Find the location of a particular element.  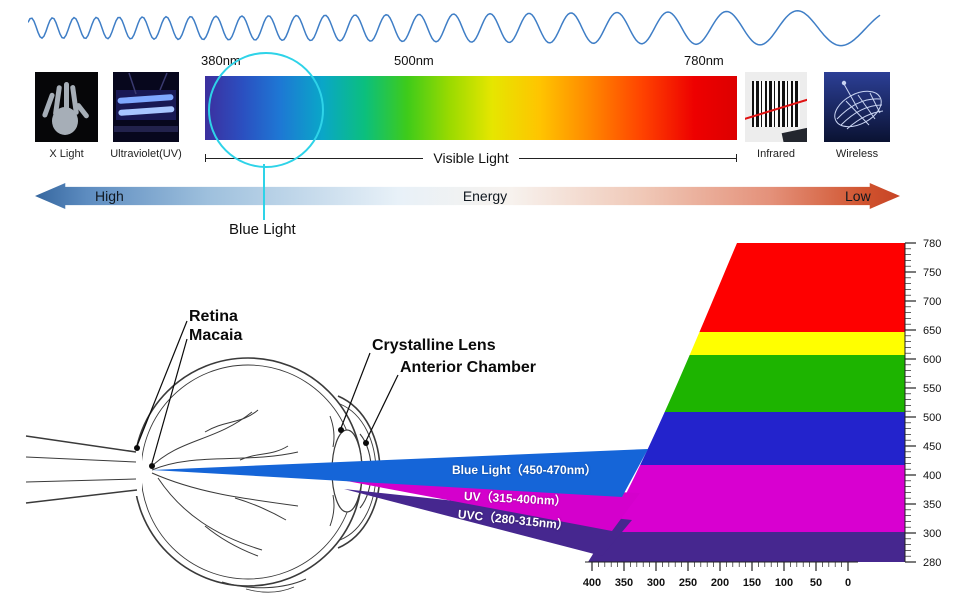

satellite-dish-icon is located at coordinates (857, 107).